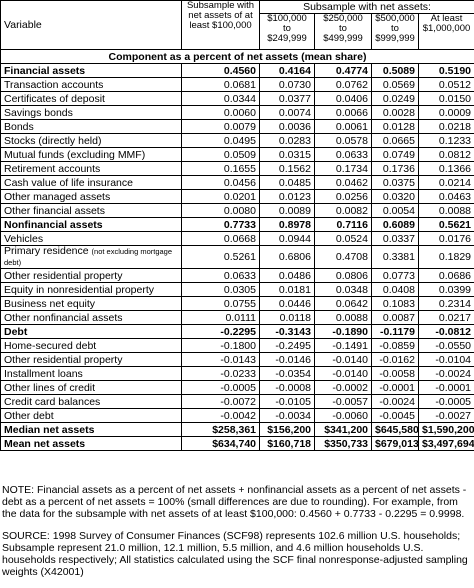 Image resolution: width=474 pixels, height=588 pixels. I want to click on row-label: Other managed assets, so click(91, 197).